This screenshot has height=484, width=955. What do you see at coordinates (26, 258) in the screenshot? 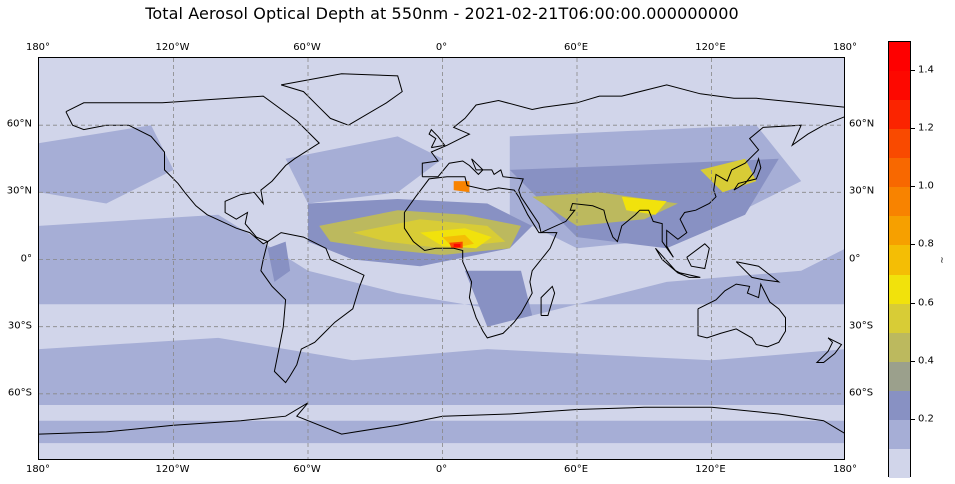
I see `lat-tick-label-left: 0°` at bounding box center [26, 258].